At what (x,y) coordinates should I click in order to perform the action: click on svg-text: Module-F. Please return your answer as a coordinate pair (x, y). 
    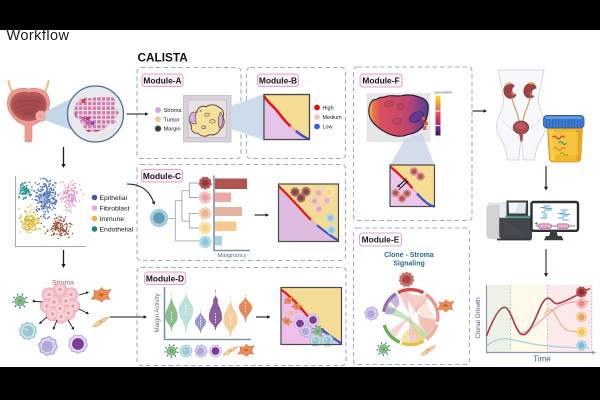
    Looking at the image, I should click on (380, 81).